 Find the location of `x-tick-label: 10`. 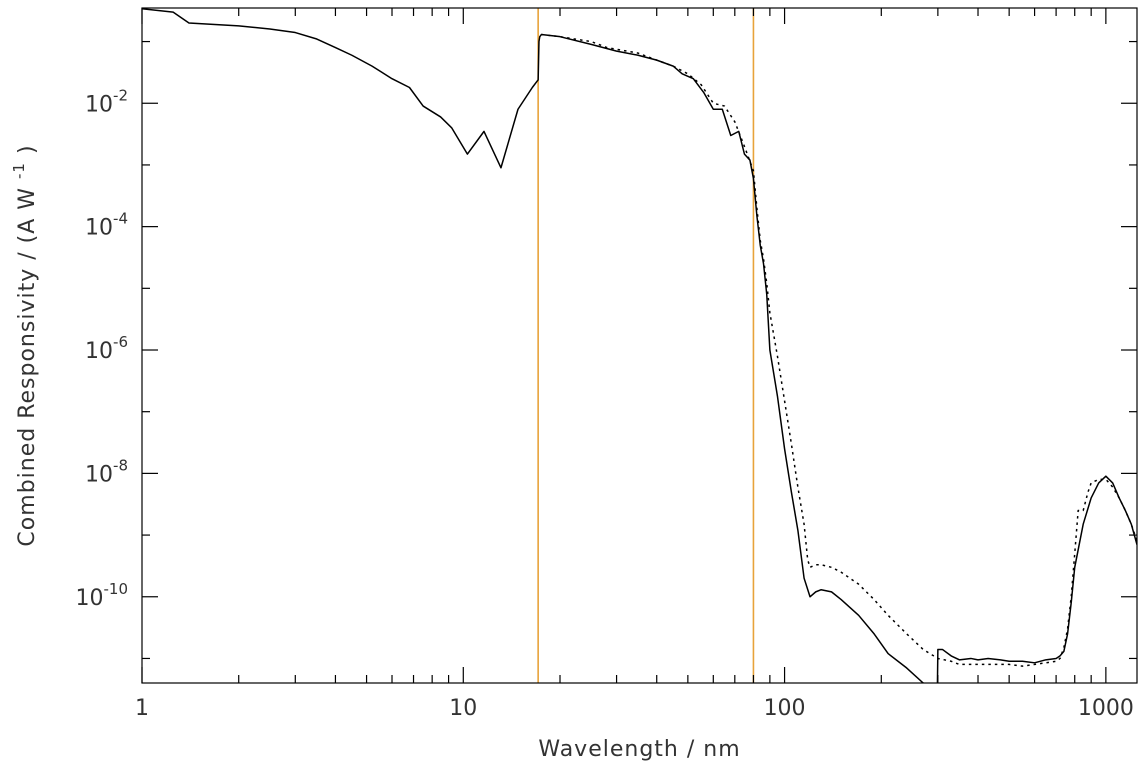

x-tick-label: 10 is located at coordinates (463, 708).